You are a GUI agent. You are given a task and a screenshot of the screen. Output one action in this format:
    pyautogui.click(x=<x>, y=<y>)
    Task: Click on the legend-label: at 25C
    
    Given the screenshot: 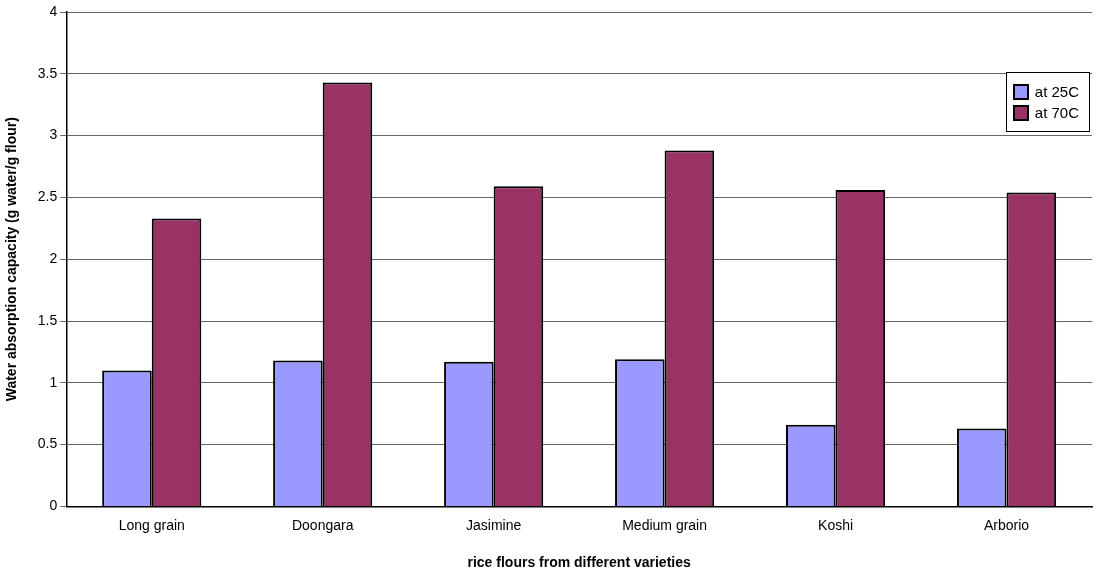 What is the action you would take?
    pyautogui.click(x=1056, y=91)
    